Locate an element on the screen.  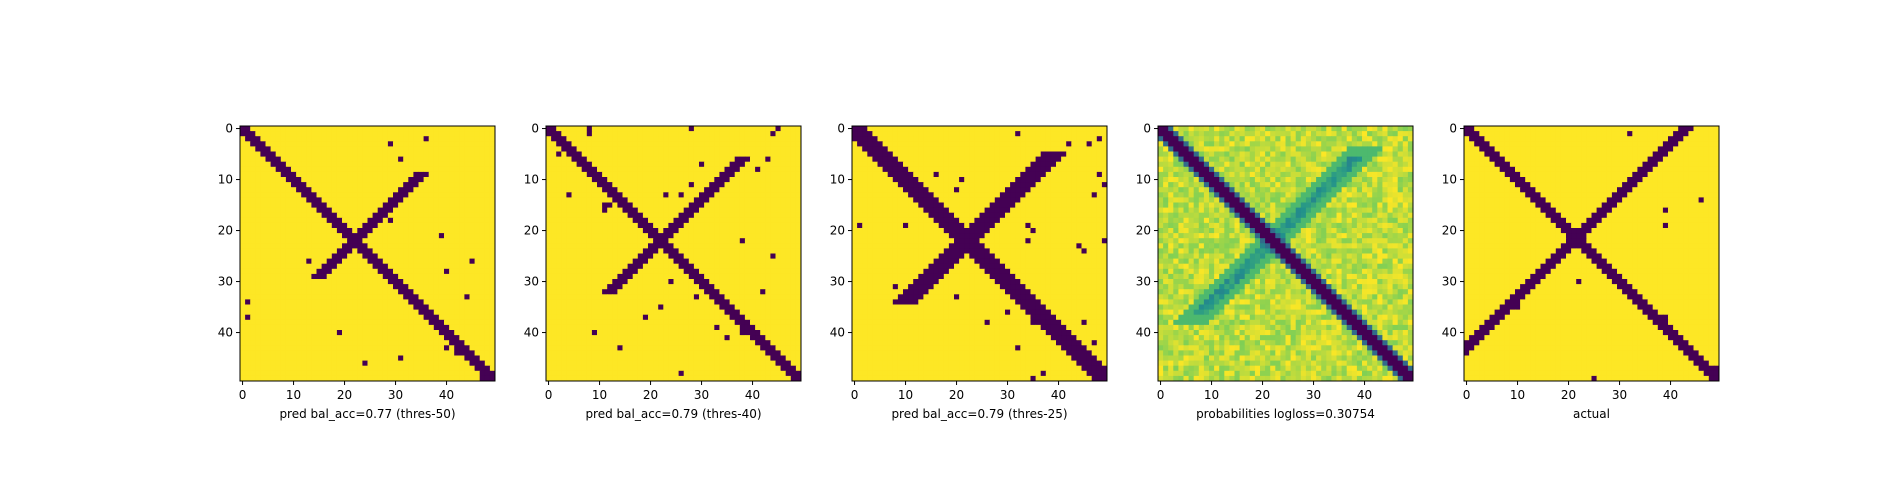
x-tick-label: 30 is located at coordinates (395, 395).